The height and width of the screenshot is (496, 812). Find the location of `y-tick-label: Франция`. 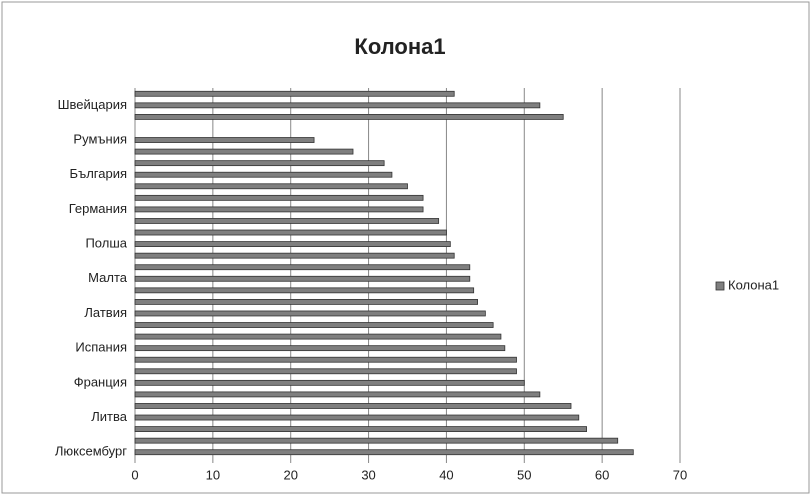

y-tick-label: Франция is located at coordinates (100, 381).